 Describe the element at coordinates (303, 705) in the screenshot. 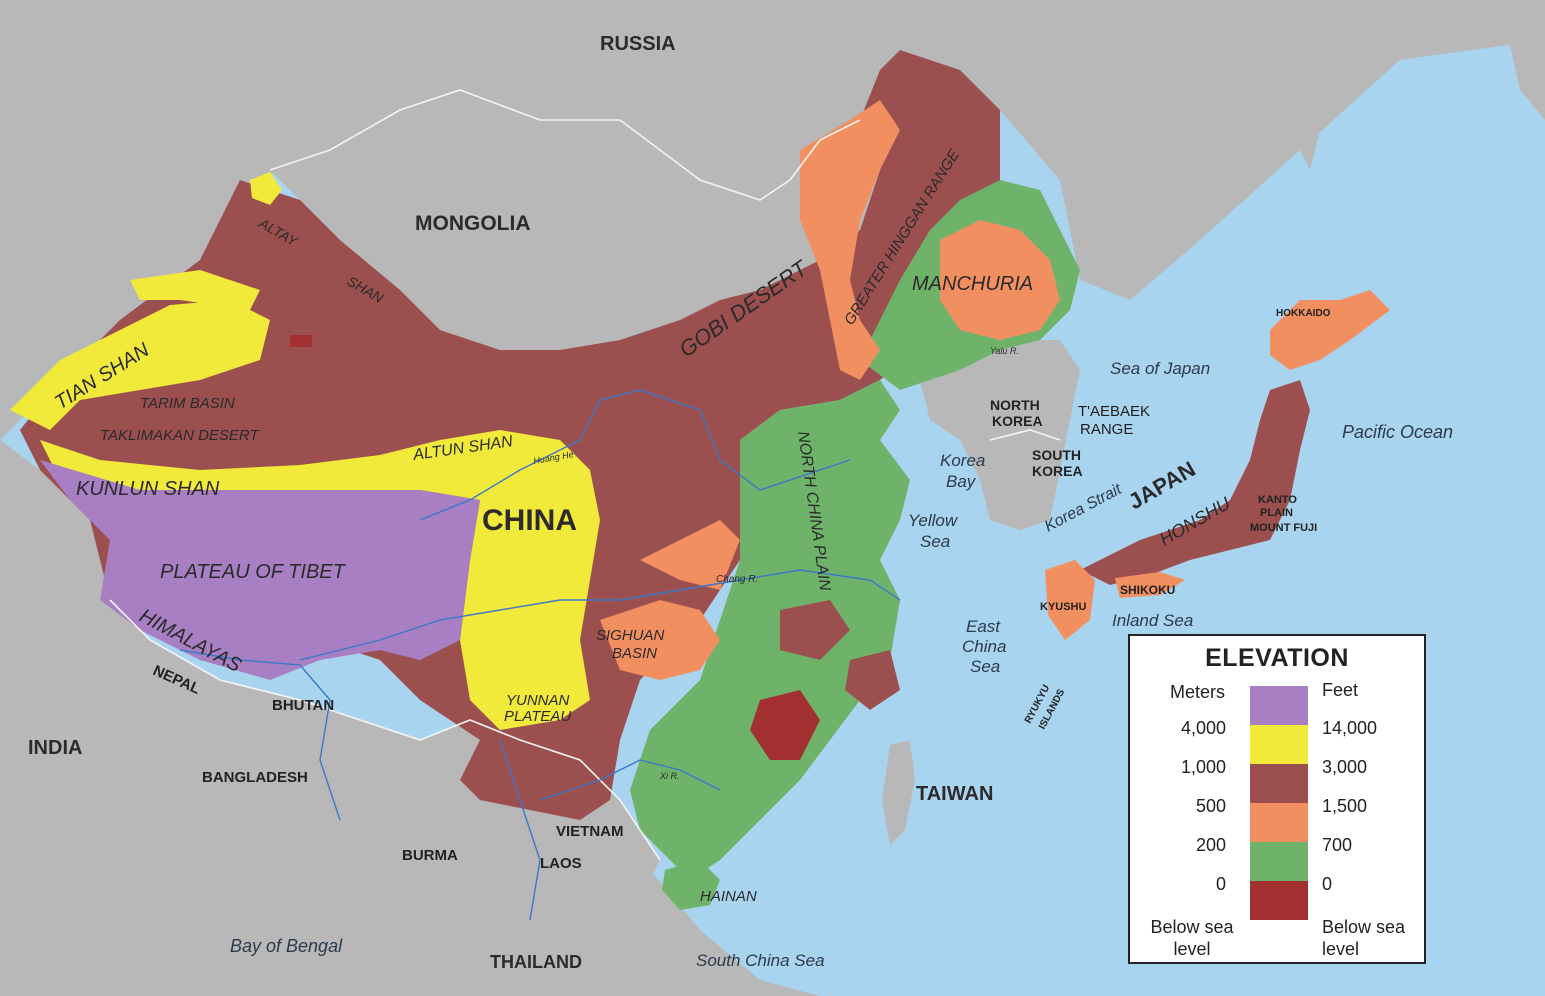

I see `label-bhutan: BHUTAN` at that location.